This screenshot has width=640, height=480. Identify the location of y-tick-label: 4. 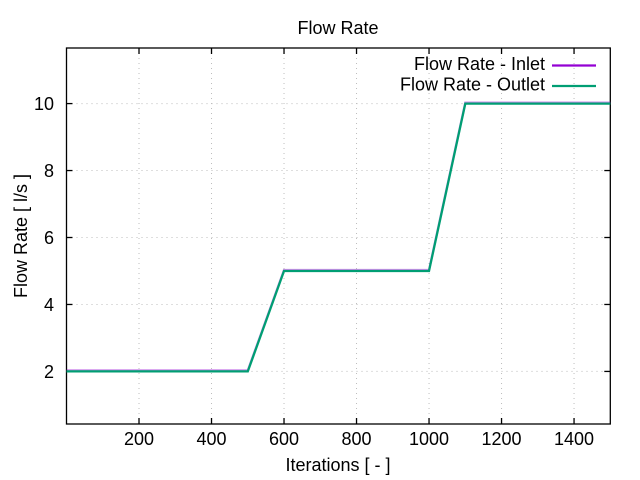
(49, 305).